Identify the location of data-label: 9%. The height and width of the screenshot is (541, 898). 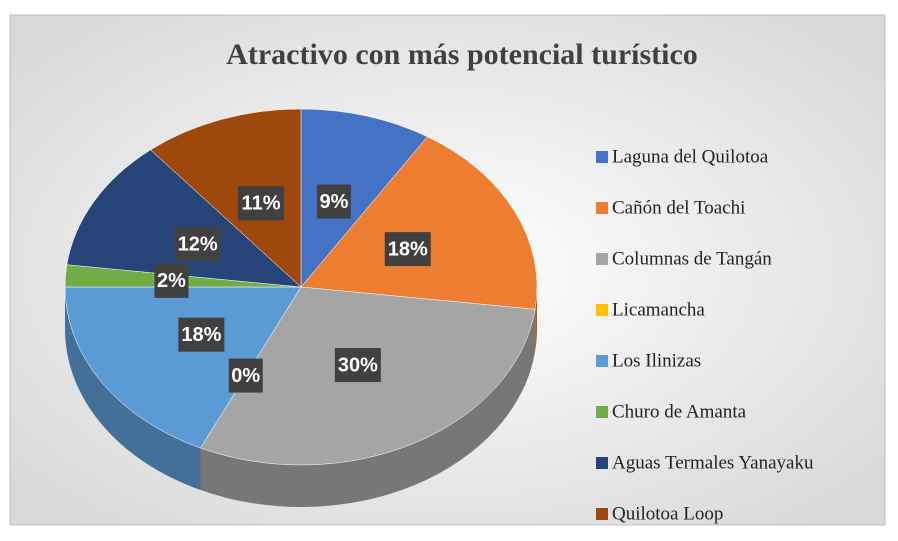
(333, 202).